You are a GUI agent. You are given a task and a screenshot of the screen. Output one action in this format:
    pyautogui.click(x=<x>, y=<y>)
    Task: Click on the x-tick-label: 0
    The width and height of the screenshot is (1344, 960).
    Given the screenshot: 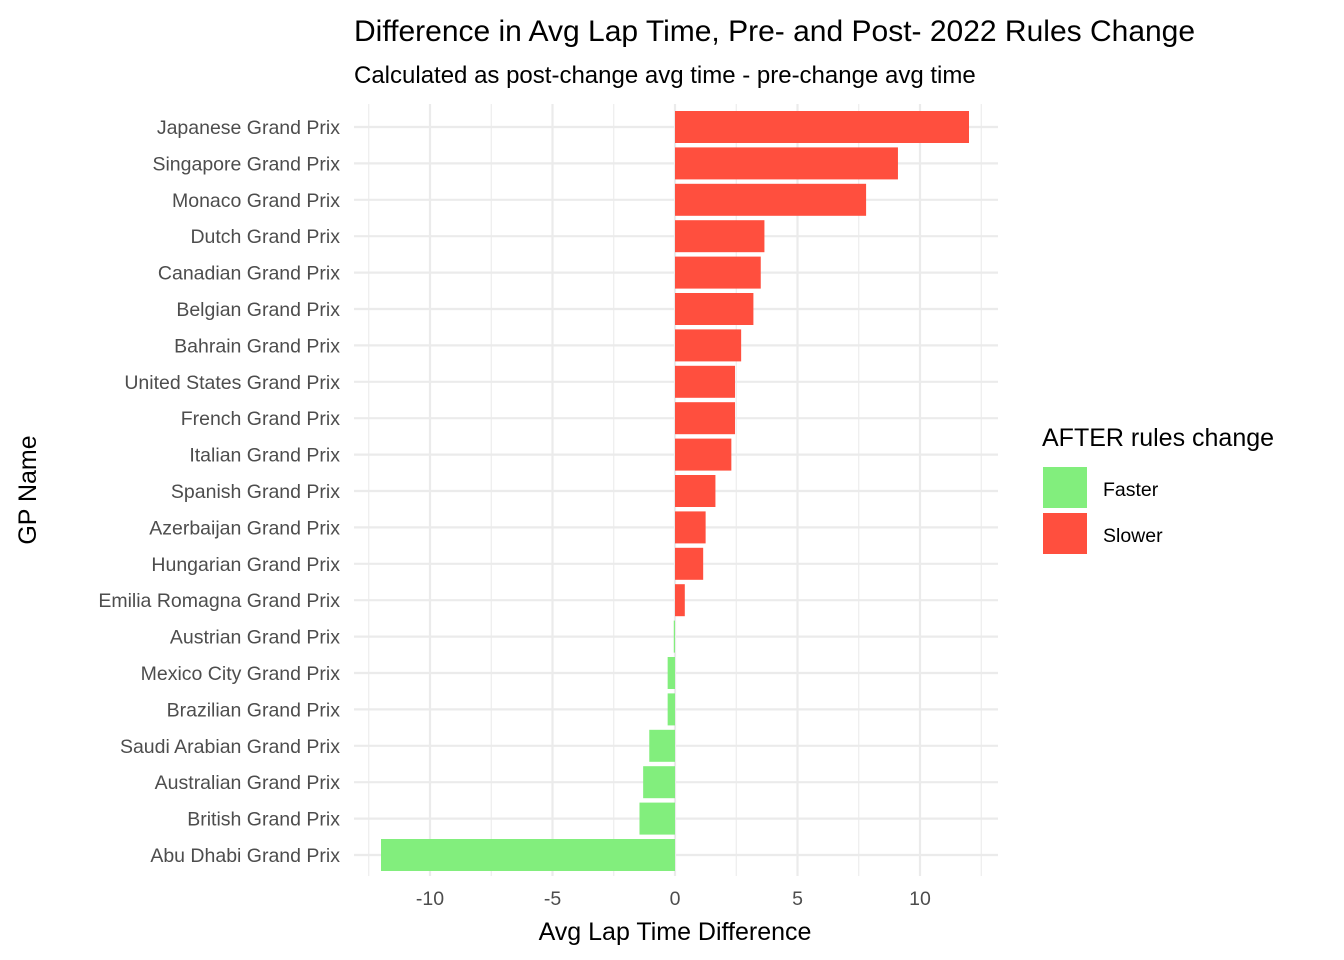 What is the action you would take?
    pyautogui.click(x=675, y=899)
    